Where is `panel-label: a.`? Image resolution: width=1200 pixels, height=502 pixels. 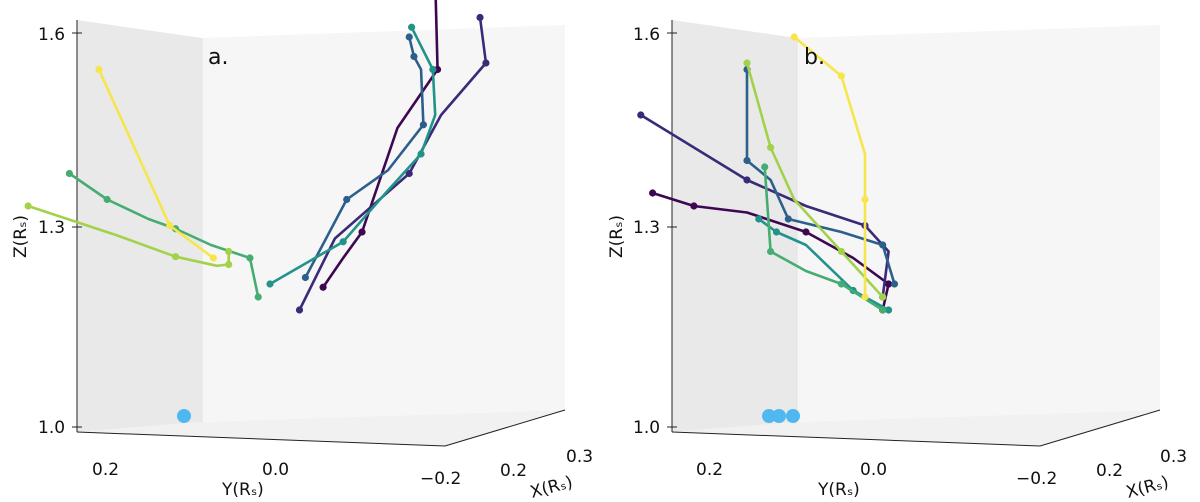 panel-label: a. is located at coordinates (218, 57).